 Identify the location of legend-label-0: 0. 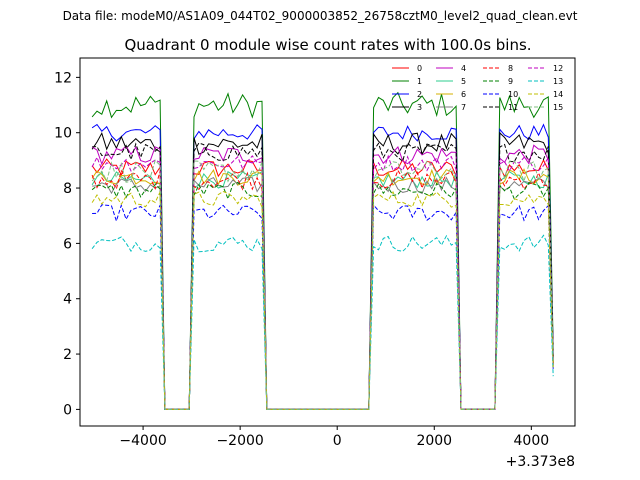
(419, 68).